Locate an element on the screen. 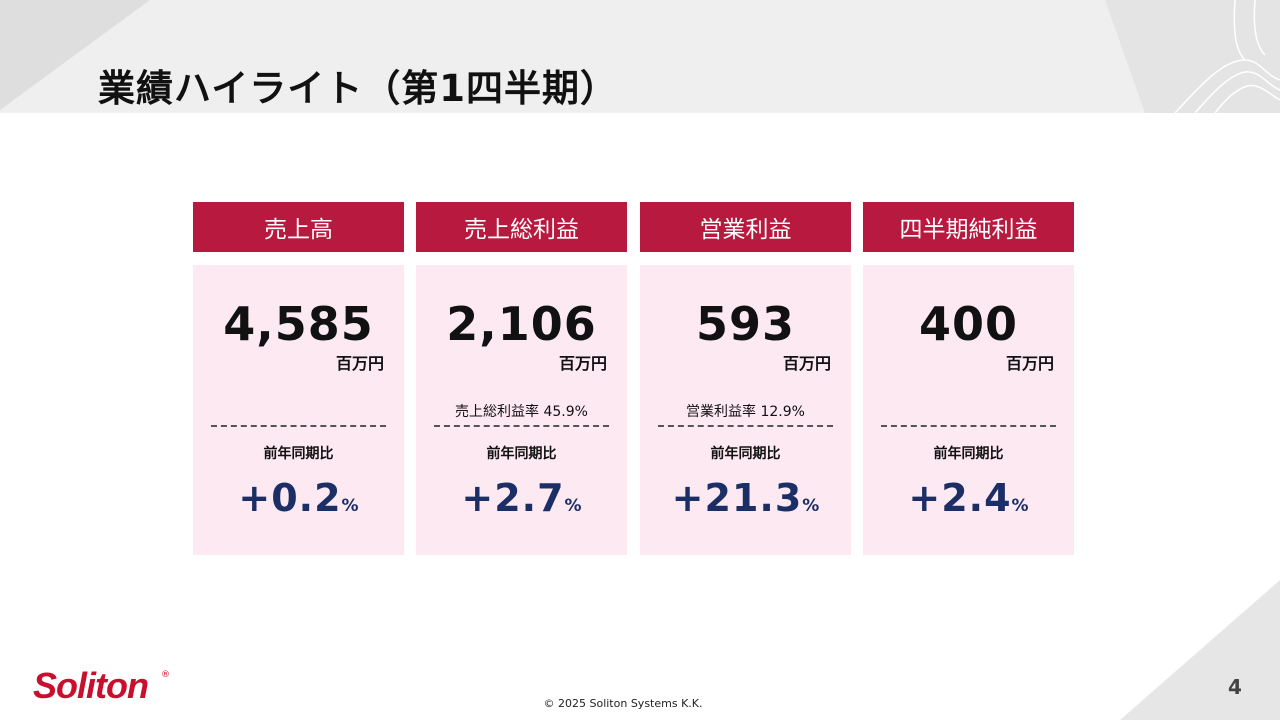 This screenshot has width=1280, height=720. operating-margin-text: 営業利益率 12.9% is located at coordinates (745, 412).